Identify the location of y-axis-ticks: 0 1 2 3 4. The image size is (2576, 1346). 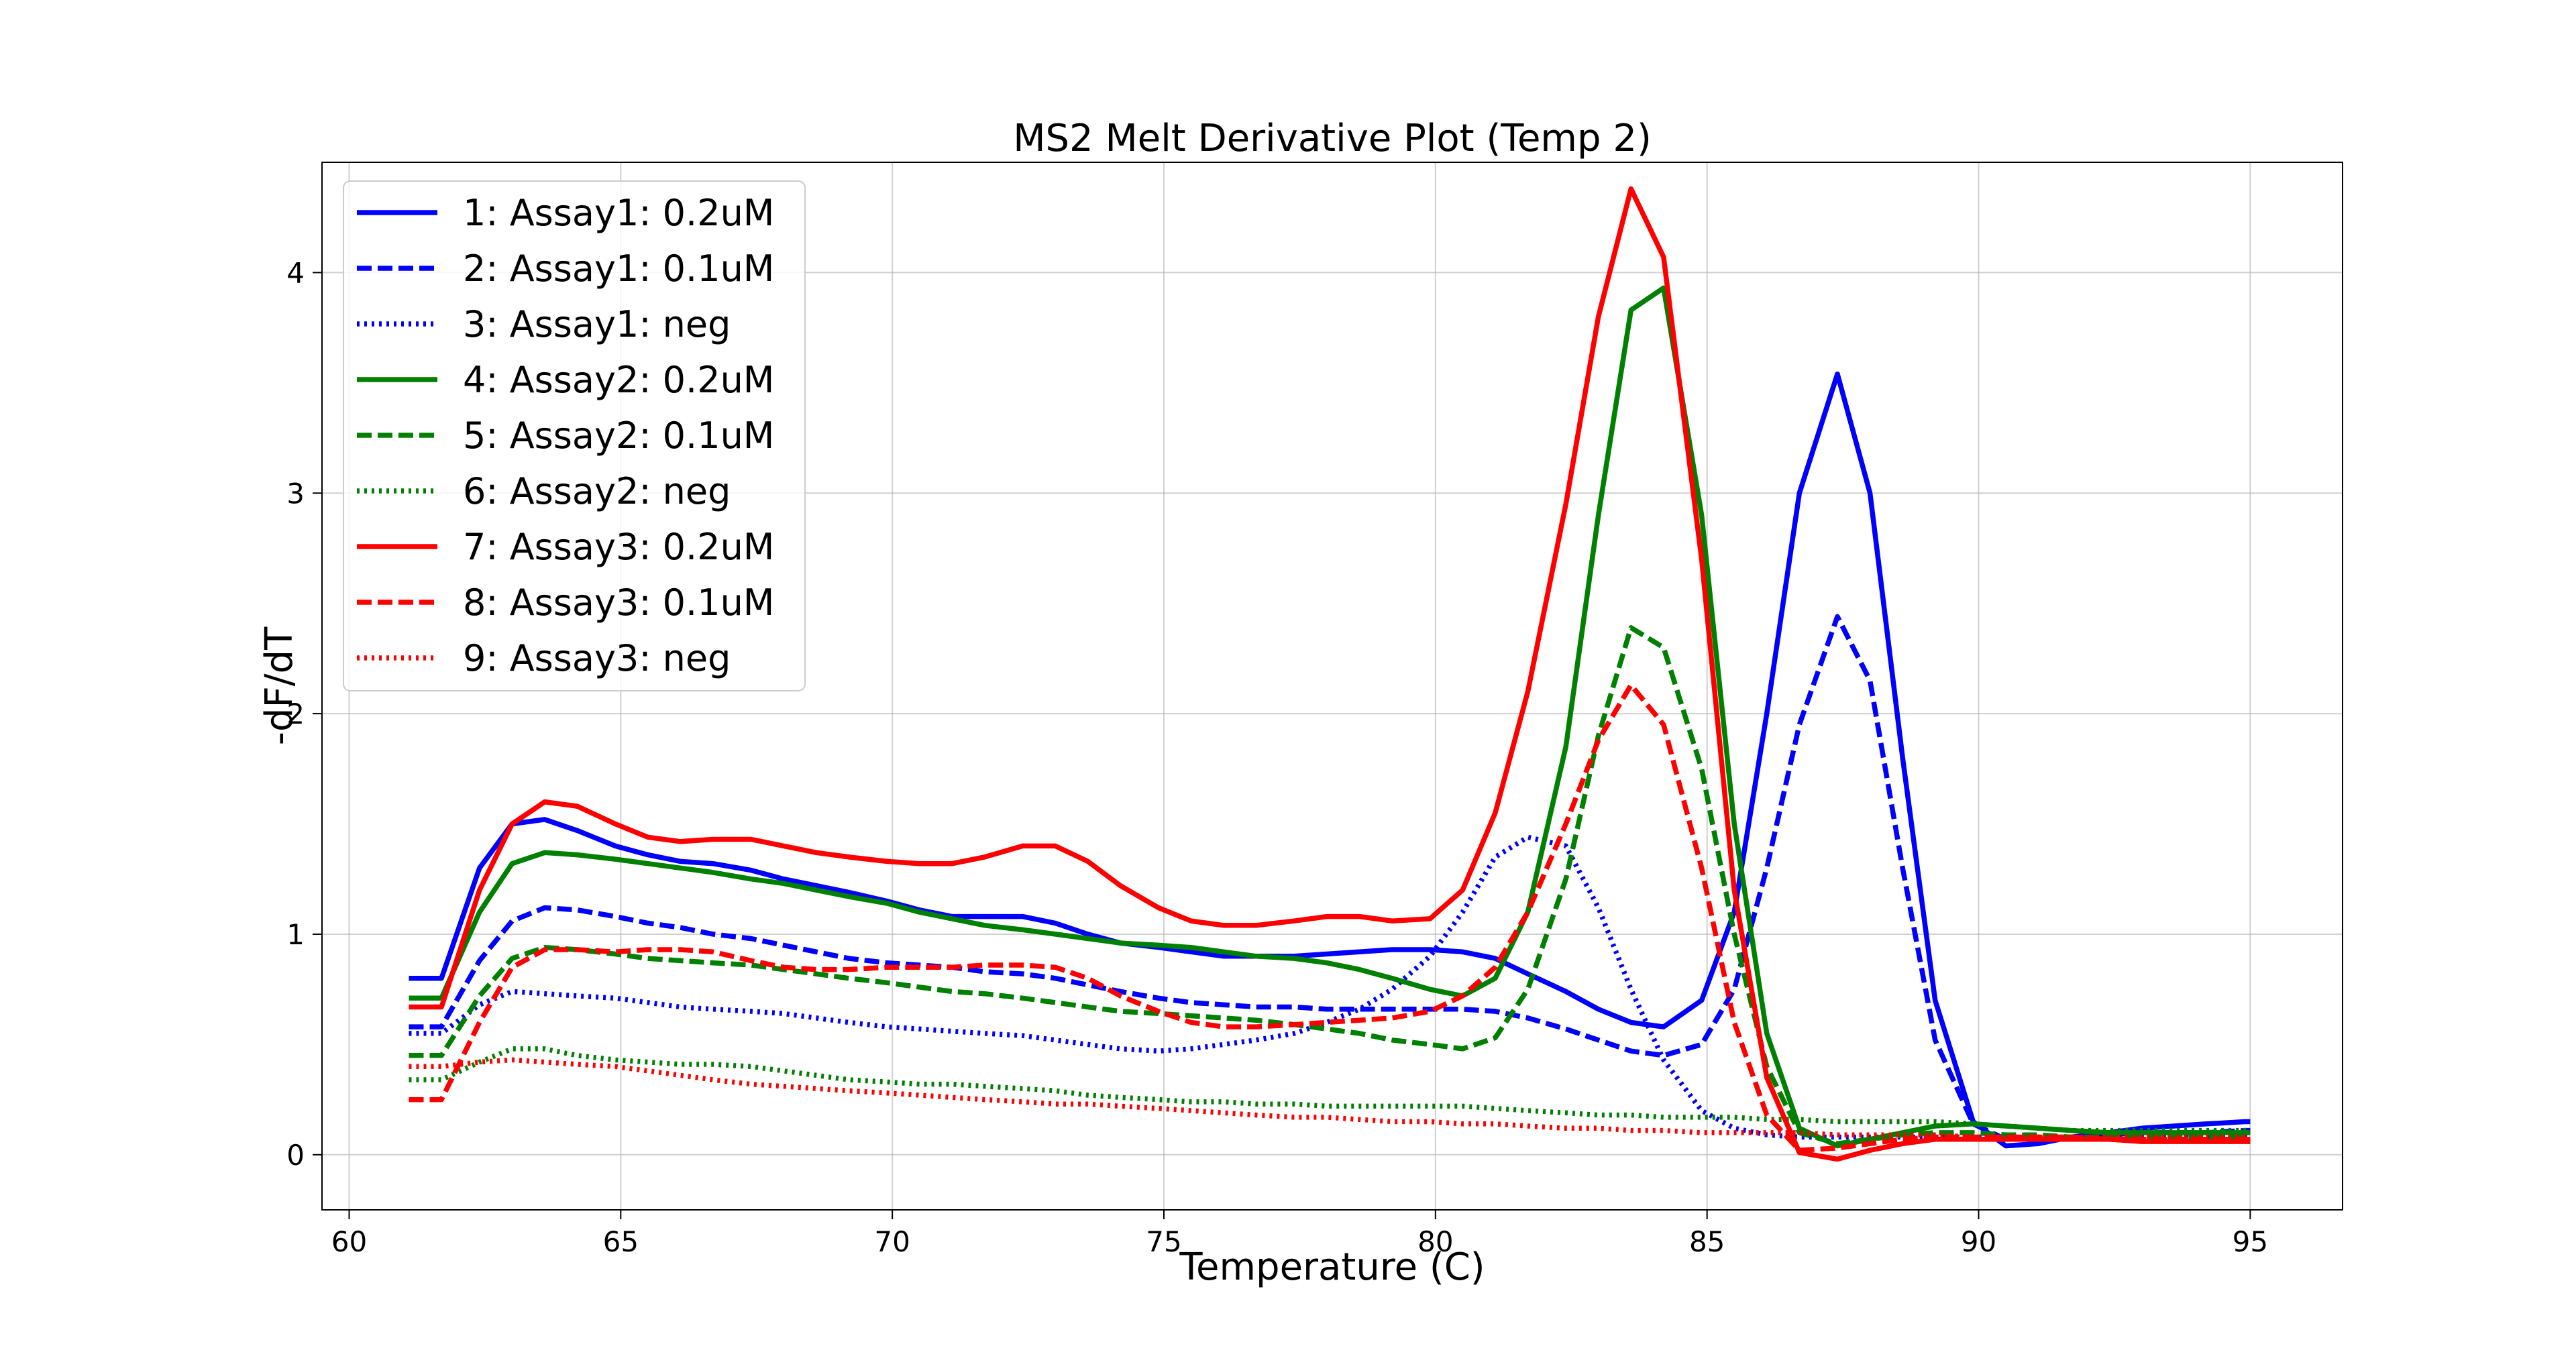
(304, 714).